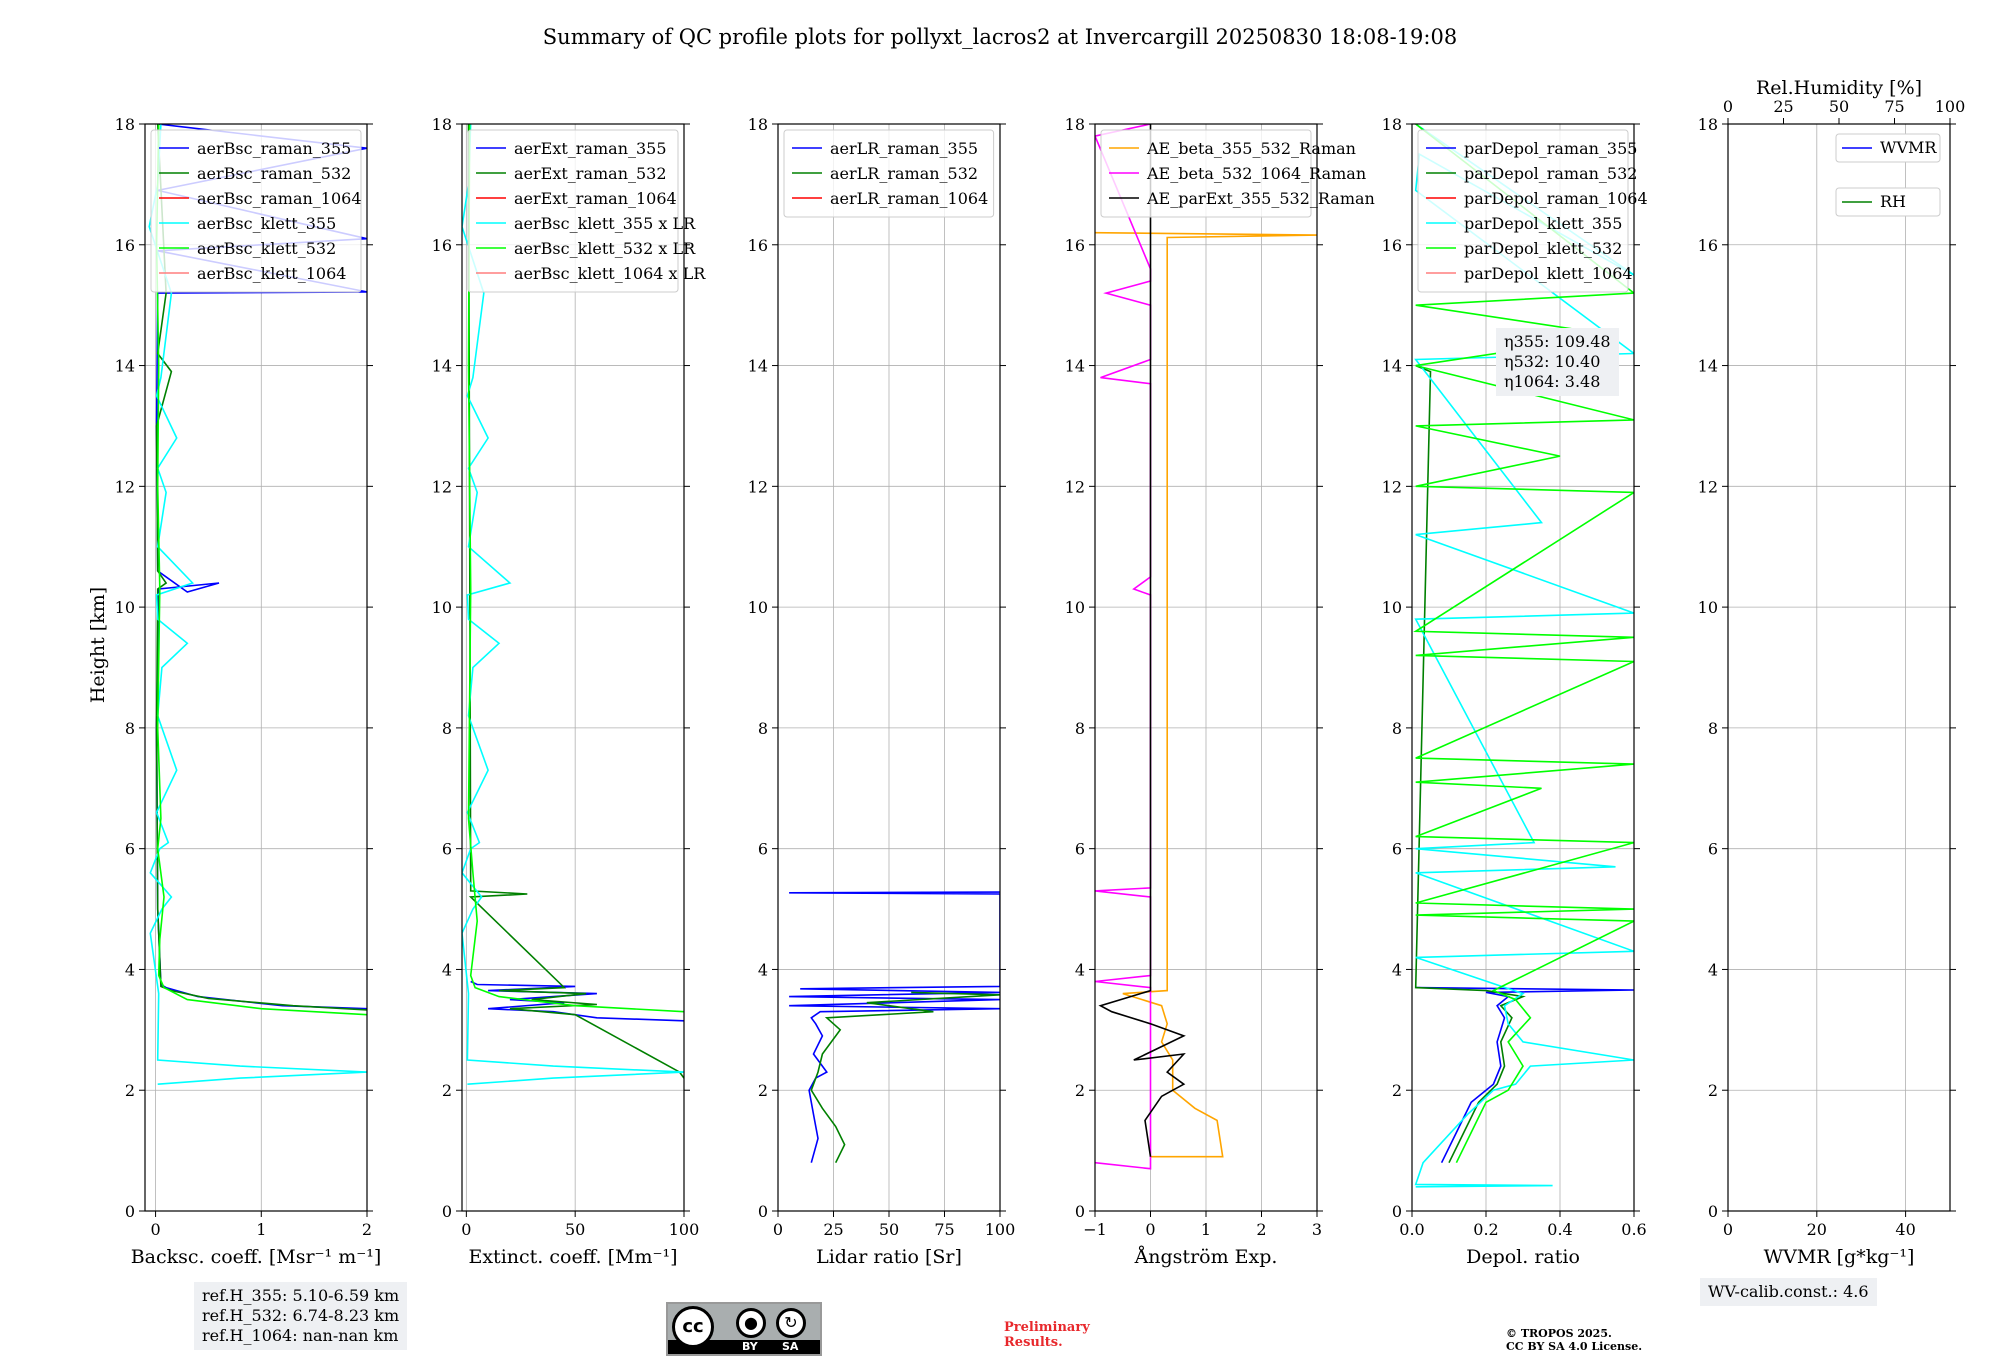 The width and height of the screenshot is (2000, 1360). What do you see at coordinates (1557, 341) in the screenshot?
I see `eta-355: η355: 109.48` at bounding box center [1557, 341].